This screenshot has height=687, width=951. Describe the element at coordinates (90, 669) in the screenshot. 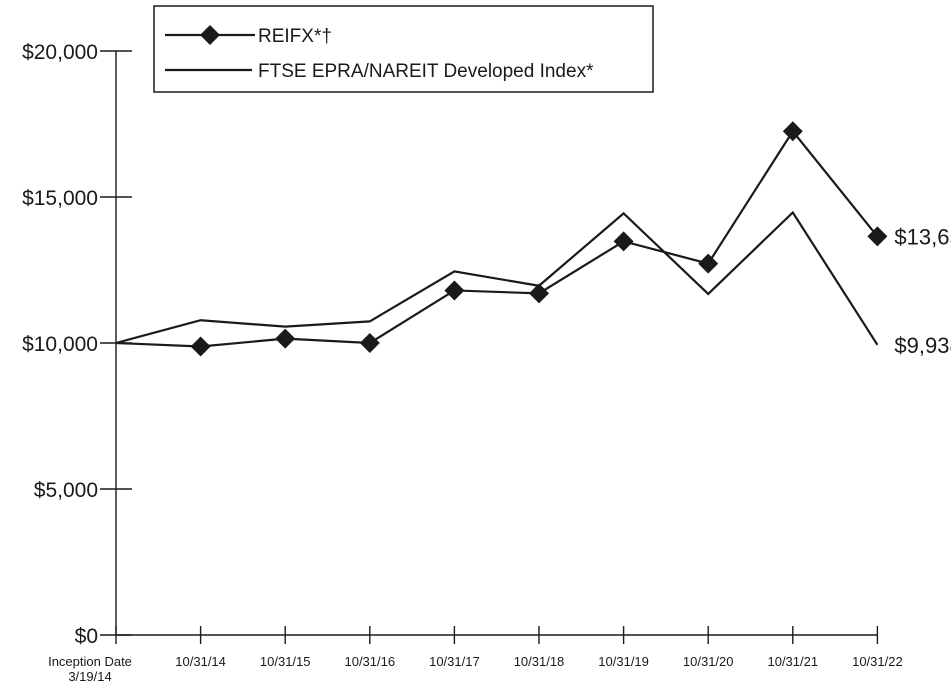

I see `x-tick-label: Inception Date 3/19/14` at that location.